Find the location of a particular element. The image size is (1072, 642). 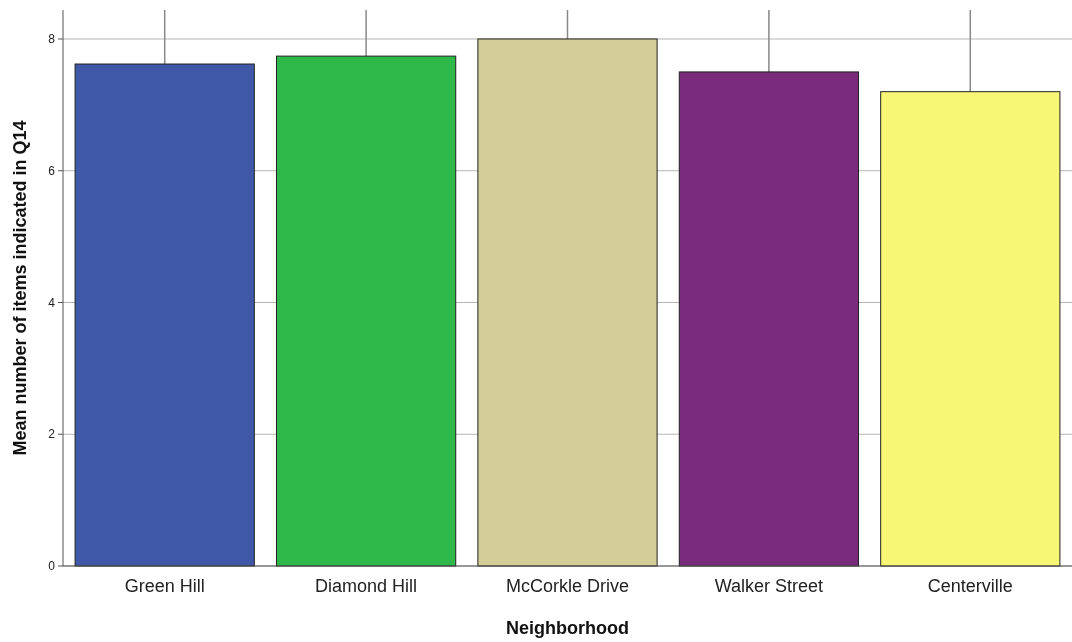

x-axis-title: Neighborhood is located at coordinates (567, 628).